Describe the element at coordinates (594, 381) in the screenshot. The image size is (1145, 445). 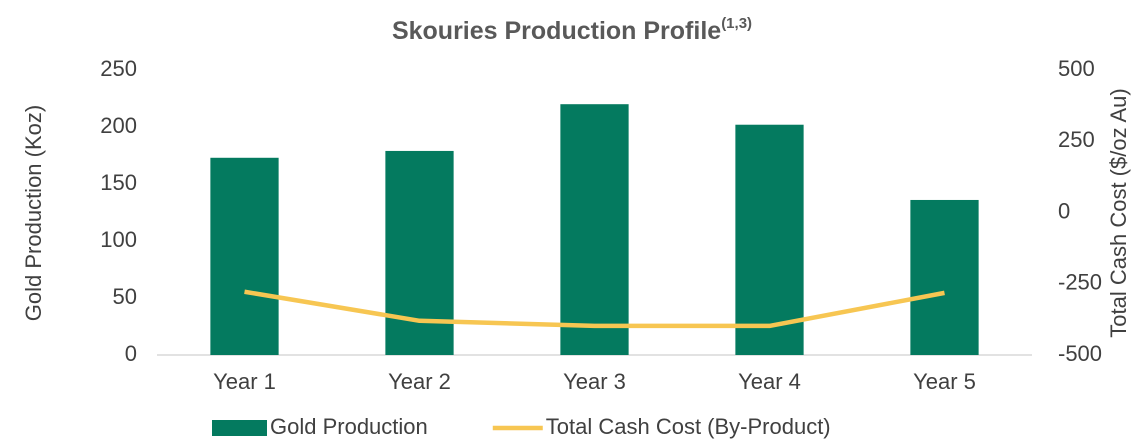
I see `x-tick-label: Year 3` at that location.